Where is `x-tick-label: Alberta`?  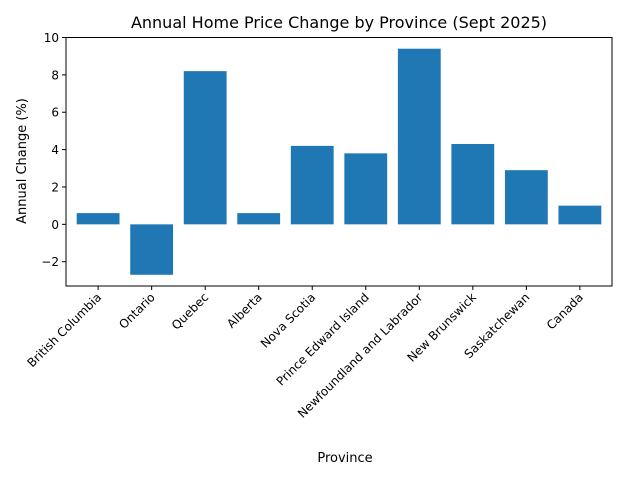 x-tick-label: Alberta is located at coordinates (244, 310).